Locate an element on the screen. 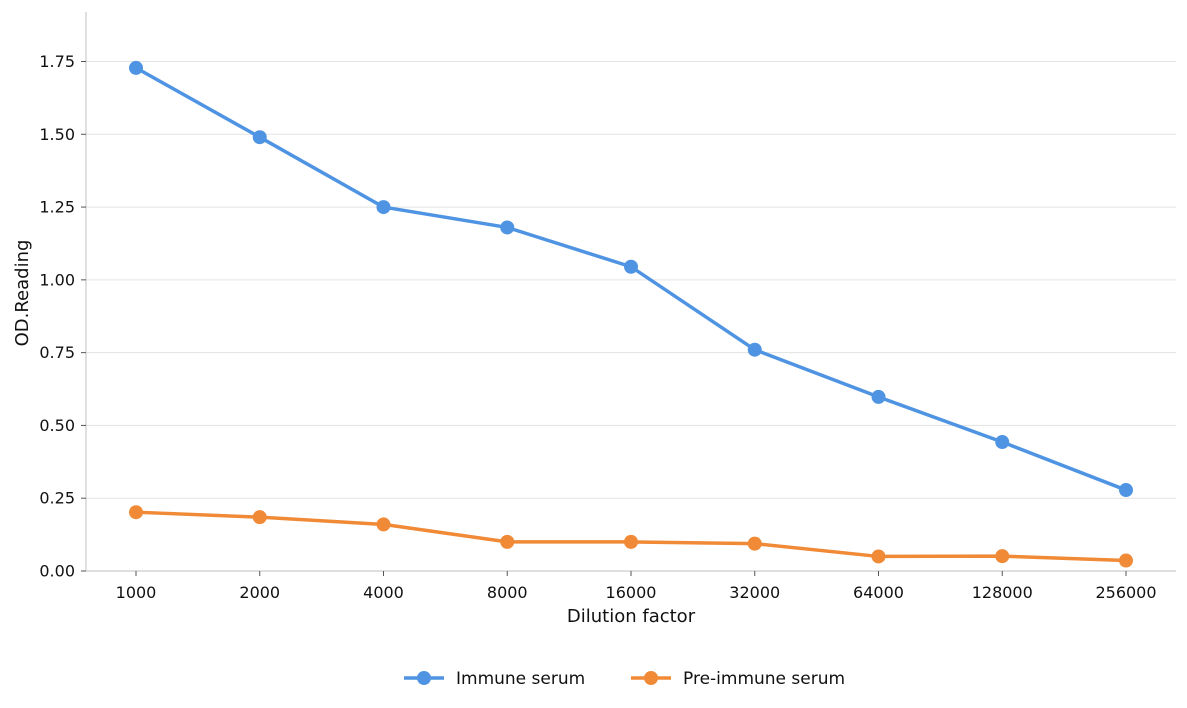 This screenshot has height=708, width=1187. legend: Immune serum Pre-immune serum is located at coordinates (624, 679).